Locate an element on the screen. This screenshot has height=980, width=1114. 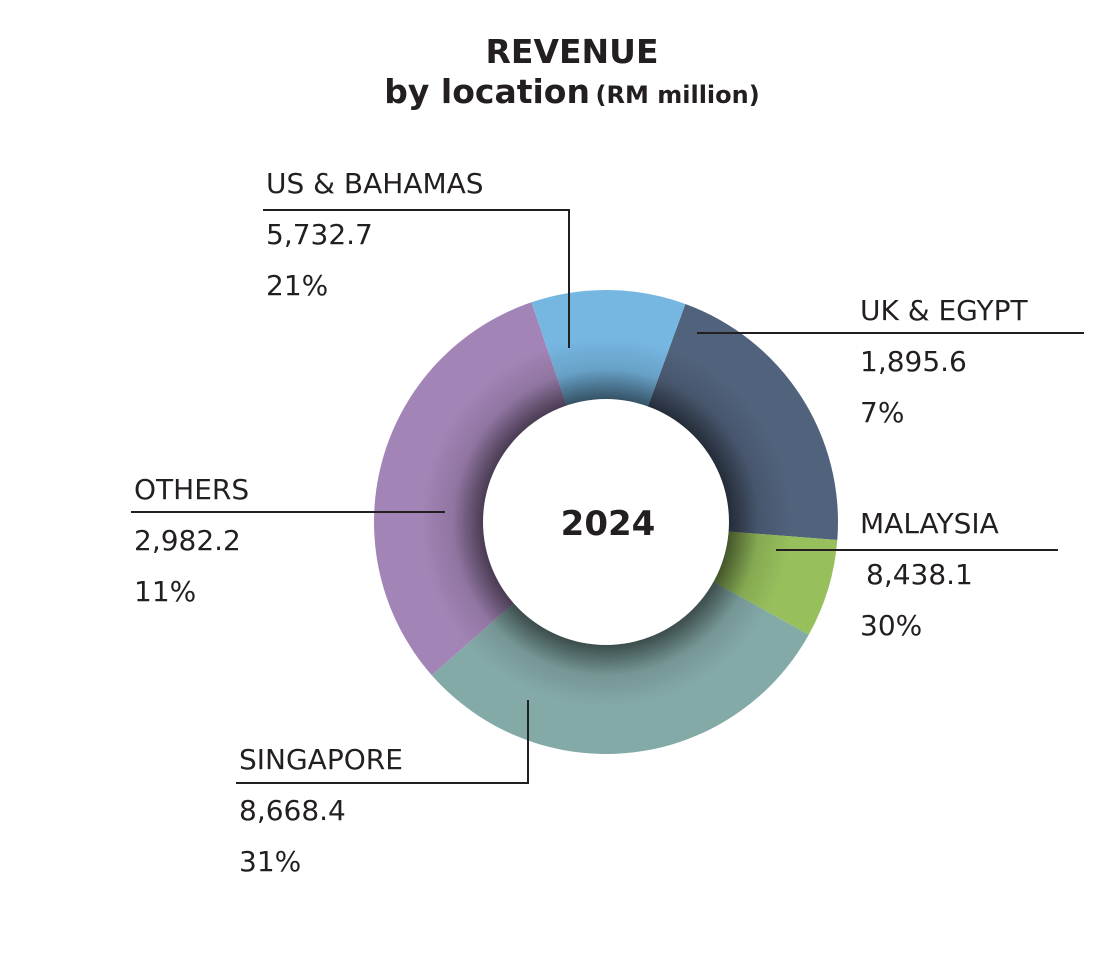
leader-line-us-and-bahamas is located at coordinates (416, 278).